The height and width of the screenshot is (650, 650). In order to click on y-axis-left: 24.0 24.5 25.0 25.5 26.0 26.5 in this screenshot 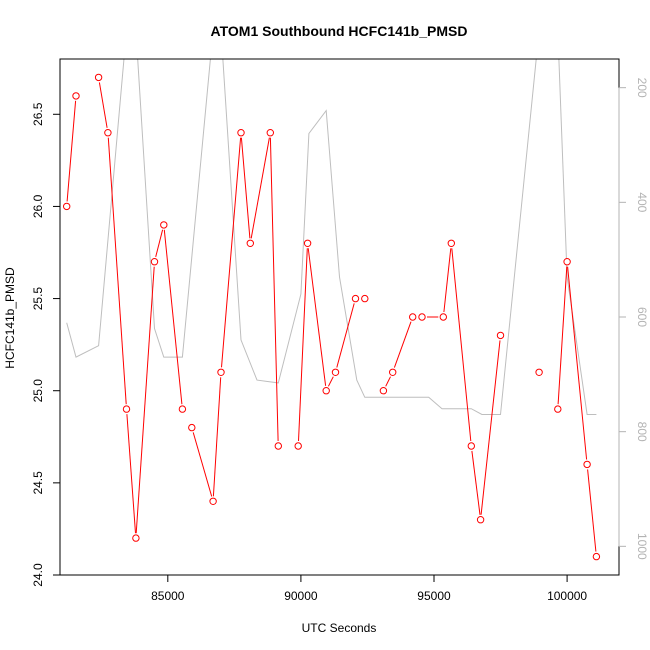, I will do `click(46, 344)`.